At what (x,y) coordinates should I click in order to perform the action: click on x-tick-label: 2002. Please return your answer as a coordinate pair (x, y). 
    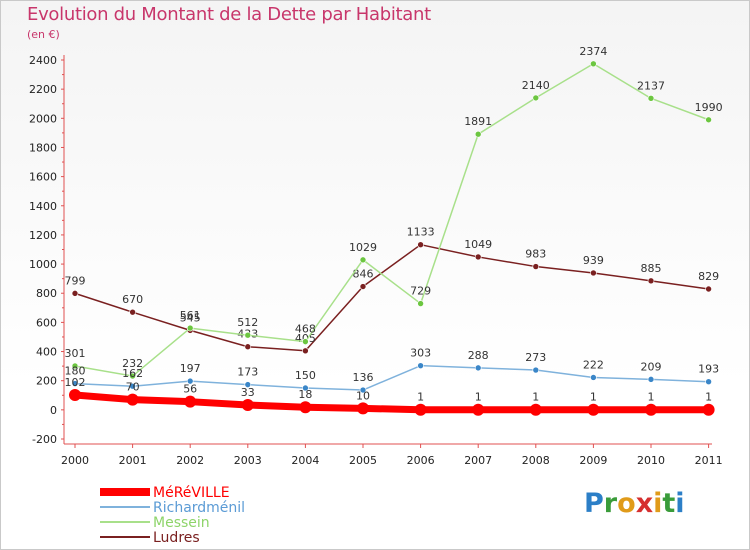
    Looking at the image, I should click on (190, 460).